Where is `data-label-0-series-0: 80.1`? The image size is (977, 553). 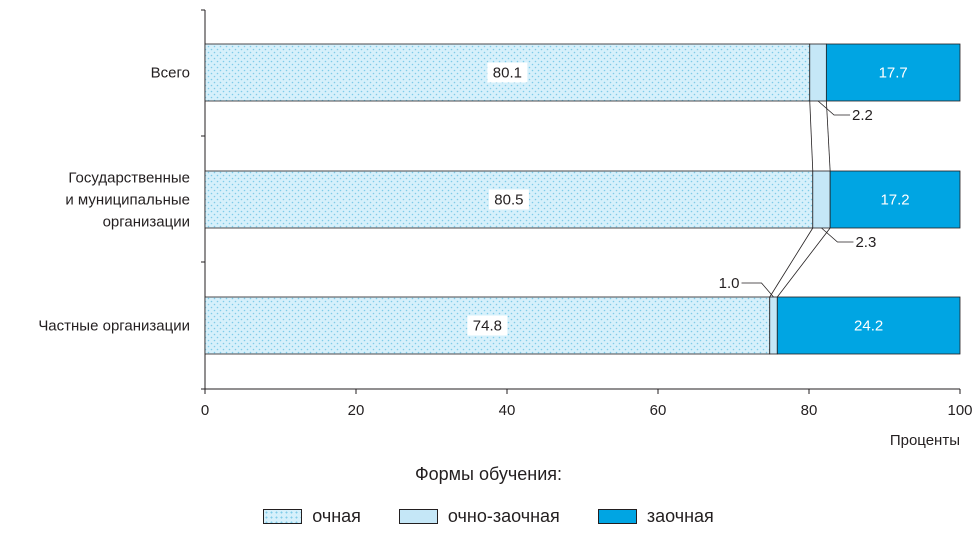 data-label-0-series-0: 80.1 is located at coordinates (507, 73).